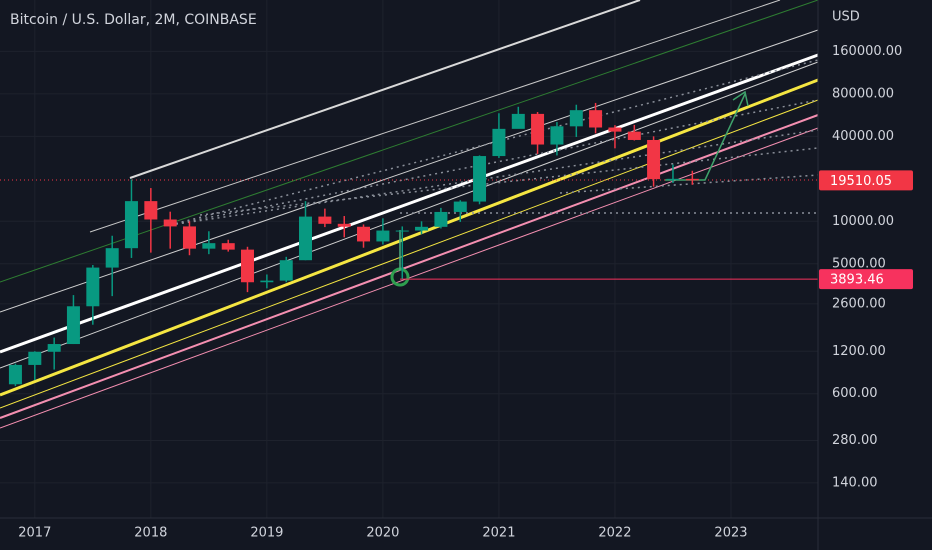  What do you see at coordinates (266, 533) in the screenshot?
I see `x-tick-label: 2019` at bounding box center [266, 533].